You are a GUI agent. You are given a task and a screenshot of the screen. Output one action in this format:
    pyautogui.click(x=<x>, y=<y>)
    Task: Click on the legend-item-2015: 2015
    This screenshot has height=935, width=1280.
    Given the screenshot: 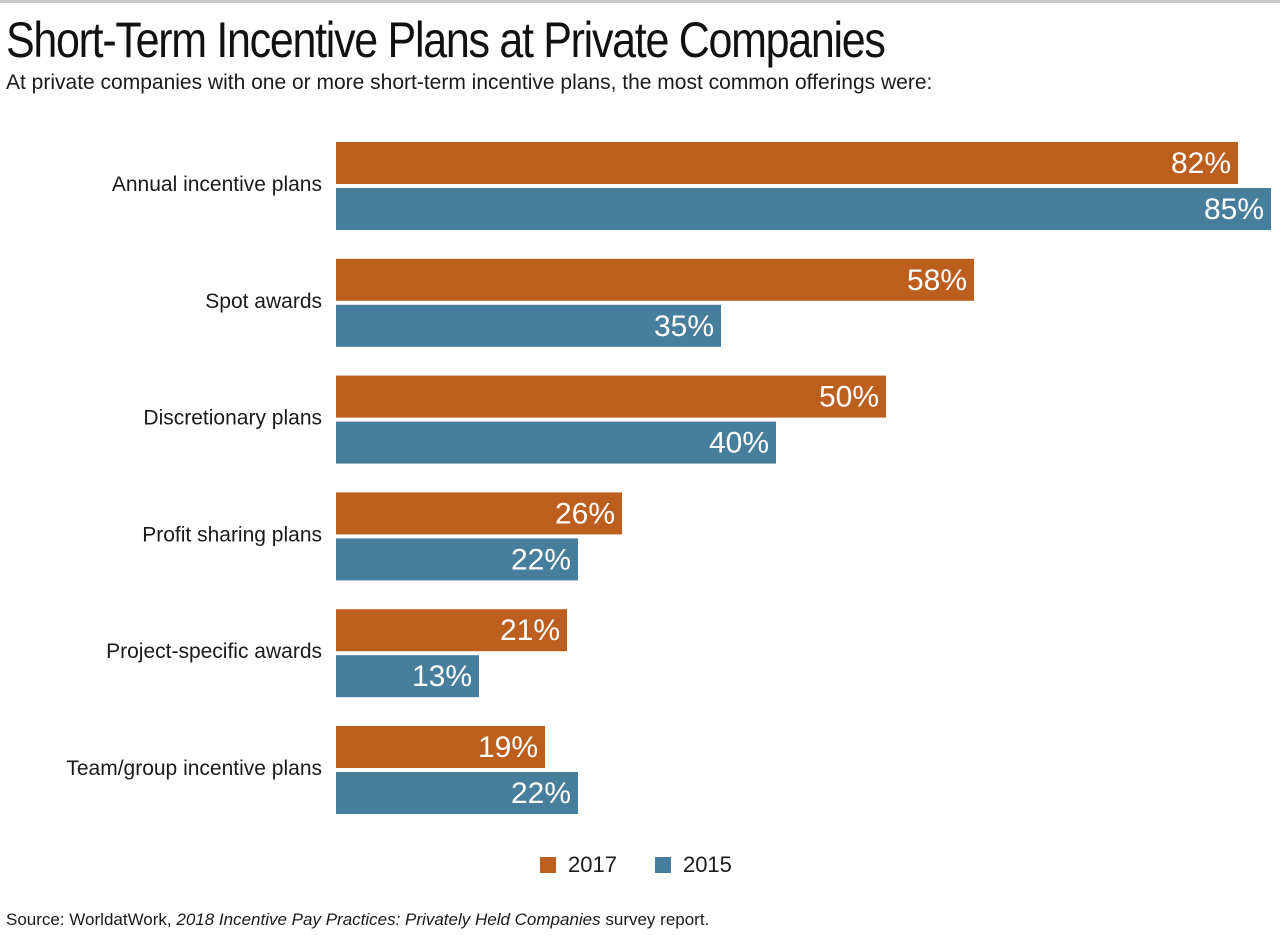 What is the action you would take?
    pyautogui.click(x=693, y=865)
    